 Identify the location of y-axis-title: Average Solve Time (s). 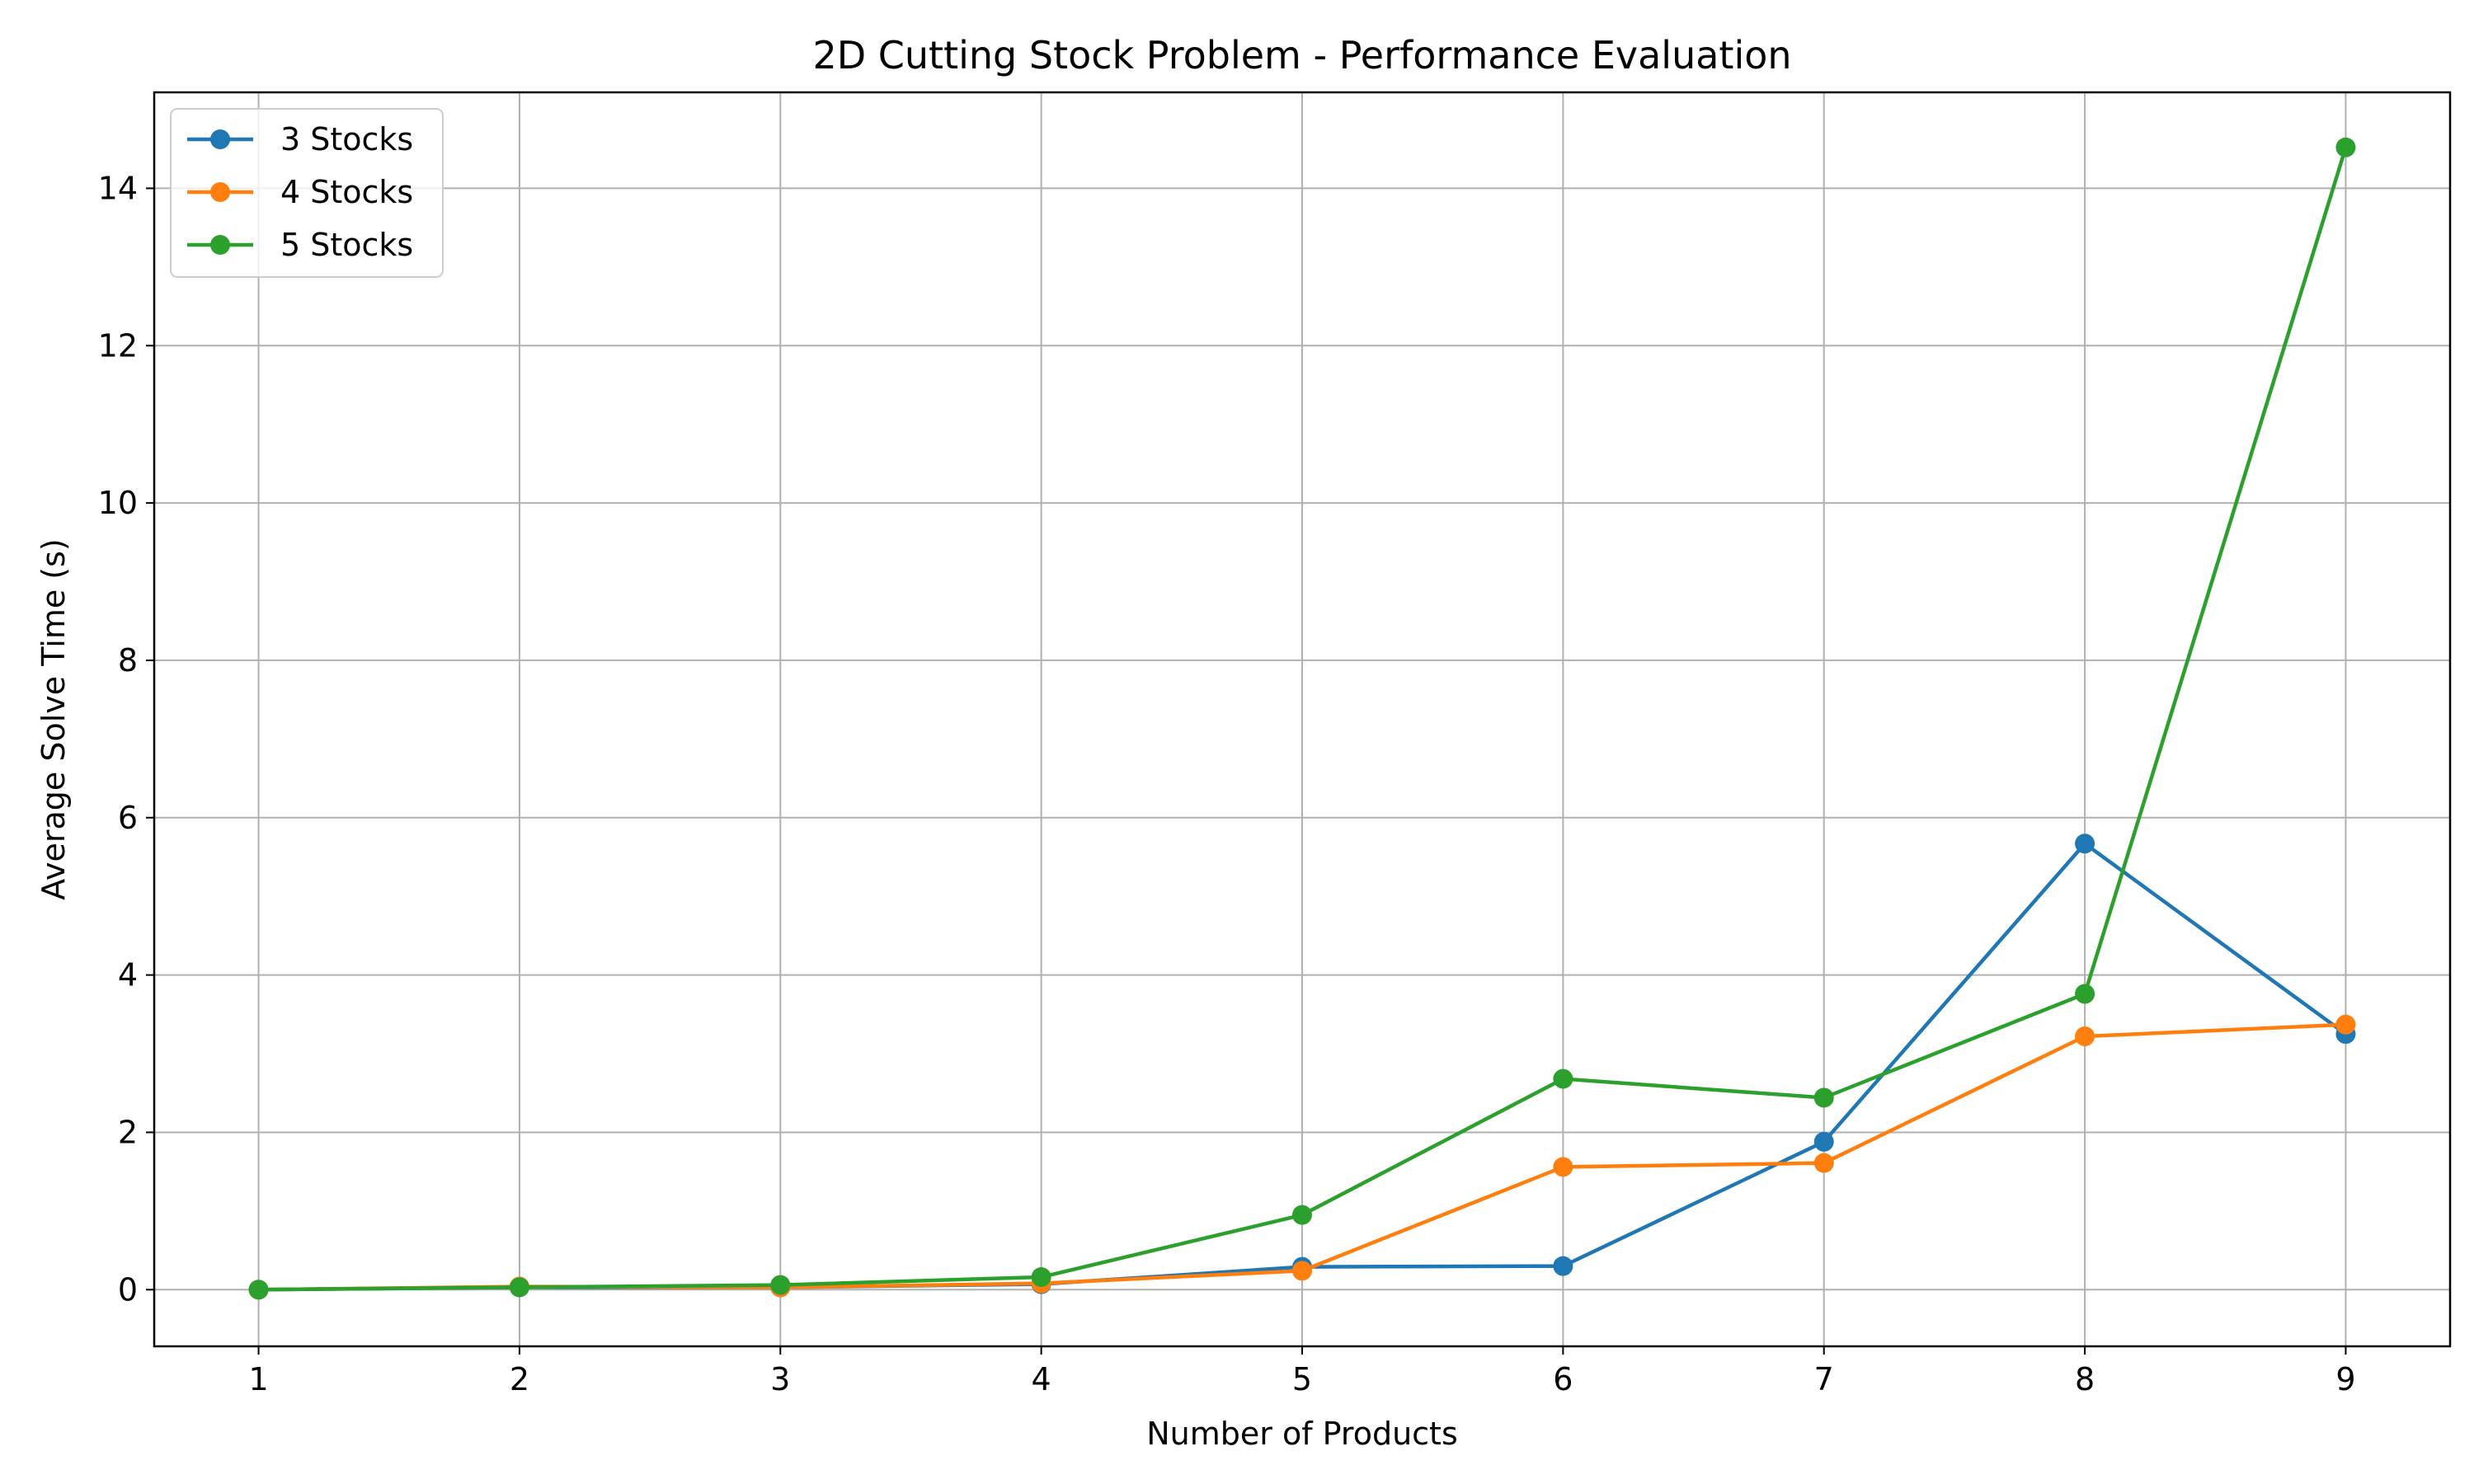
(53, 719).